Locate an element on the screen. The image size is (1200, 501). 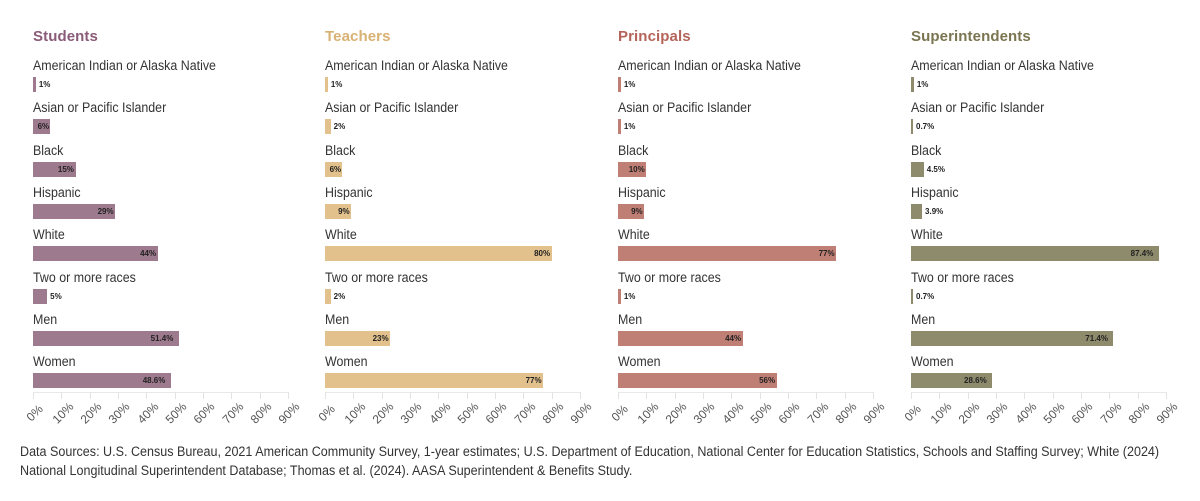
bar-row: Women 28.6% is located at coordinates (1051, 374).